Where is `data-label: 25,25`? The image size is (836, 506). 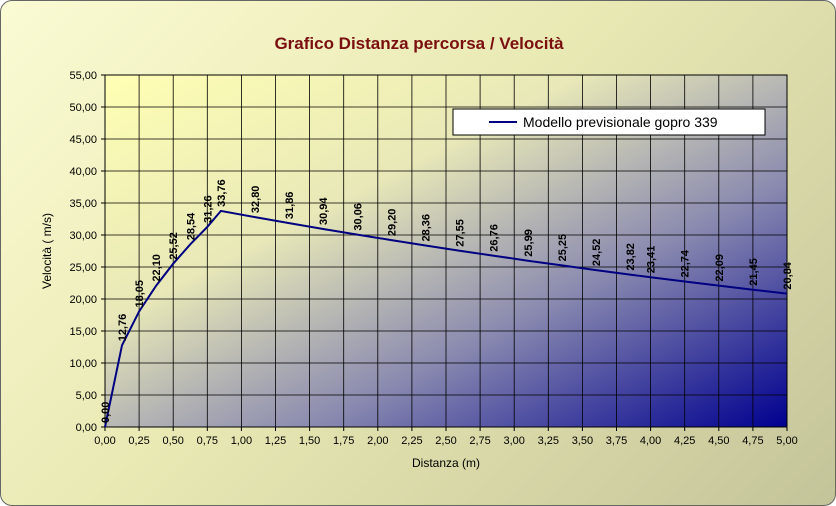 data-label: 25,25 is located at coordinates (563, 248).